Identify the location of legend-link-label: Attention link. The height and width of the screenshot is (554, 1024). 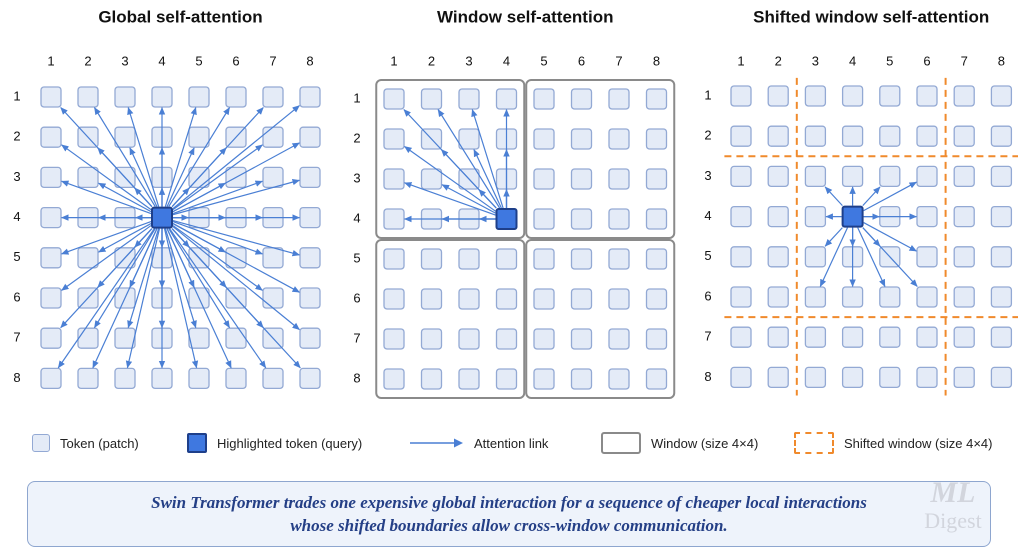
(511, 443).